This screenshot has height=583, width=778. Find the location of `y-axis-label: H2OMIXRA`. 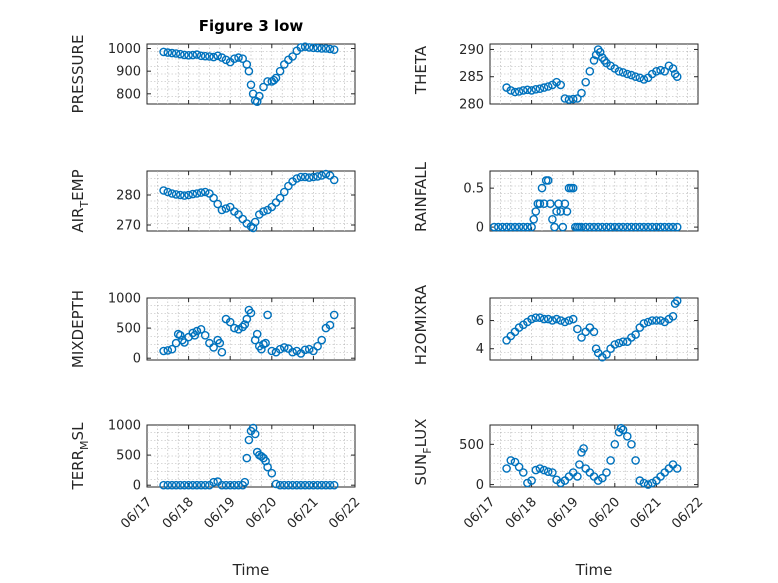

y-axis-label: H2OMIXRA is located at coordinates (421, 324).